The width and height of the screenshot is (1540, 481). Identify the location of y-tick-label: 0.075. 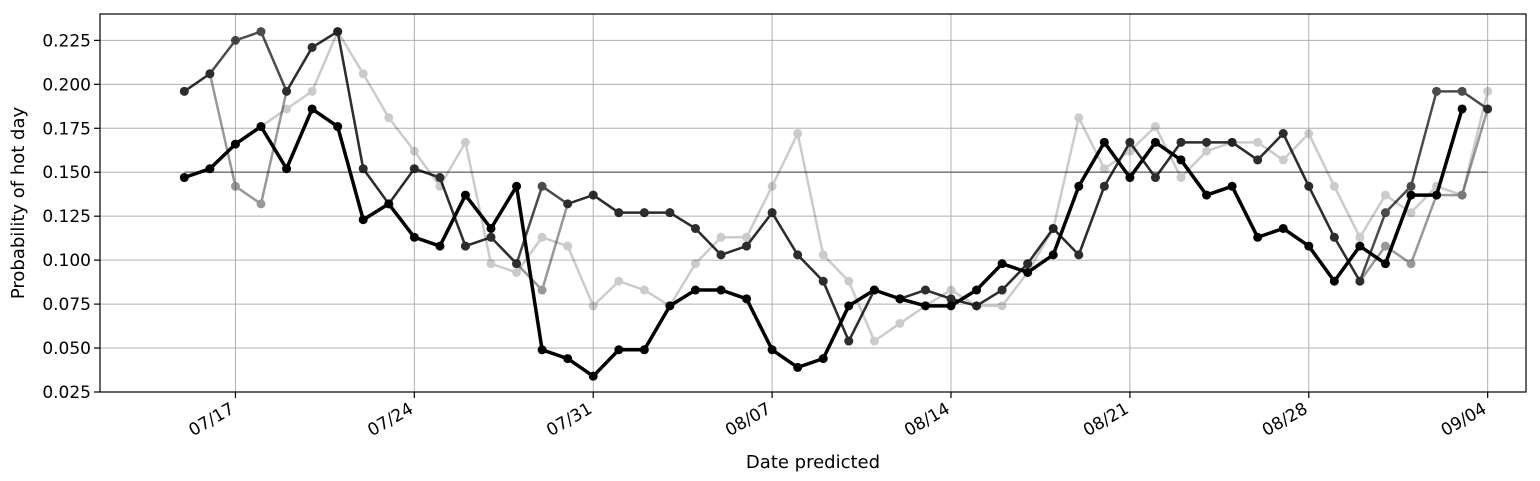
(66, 305).